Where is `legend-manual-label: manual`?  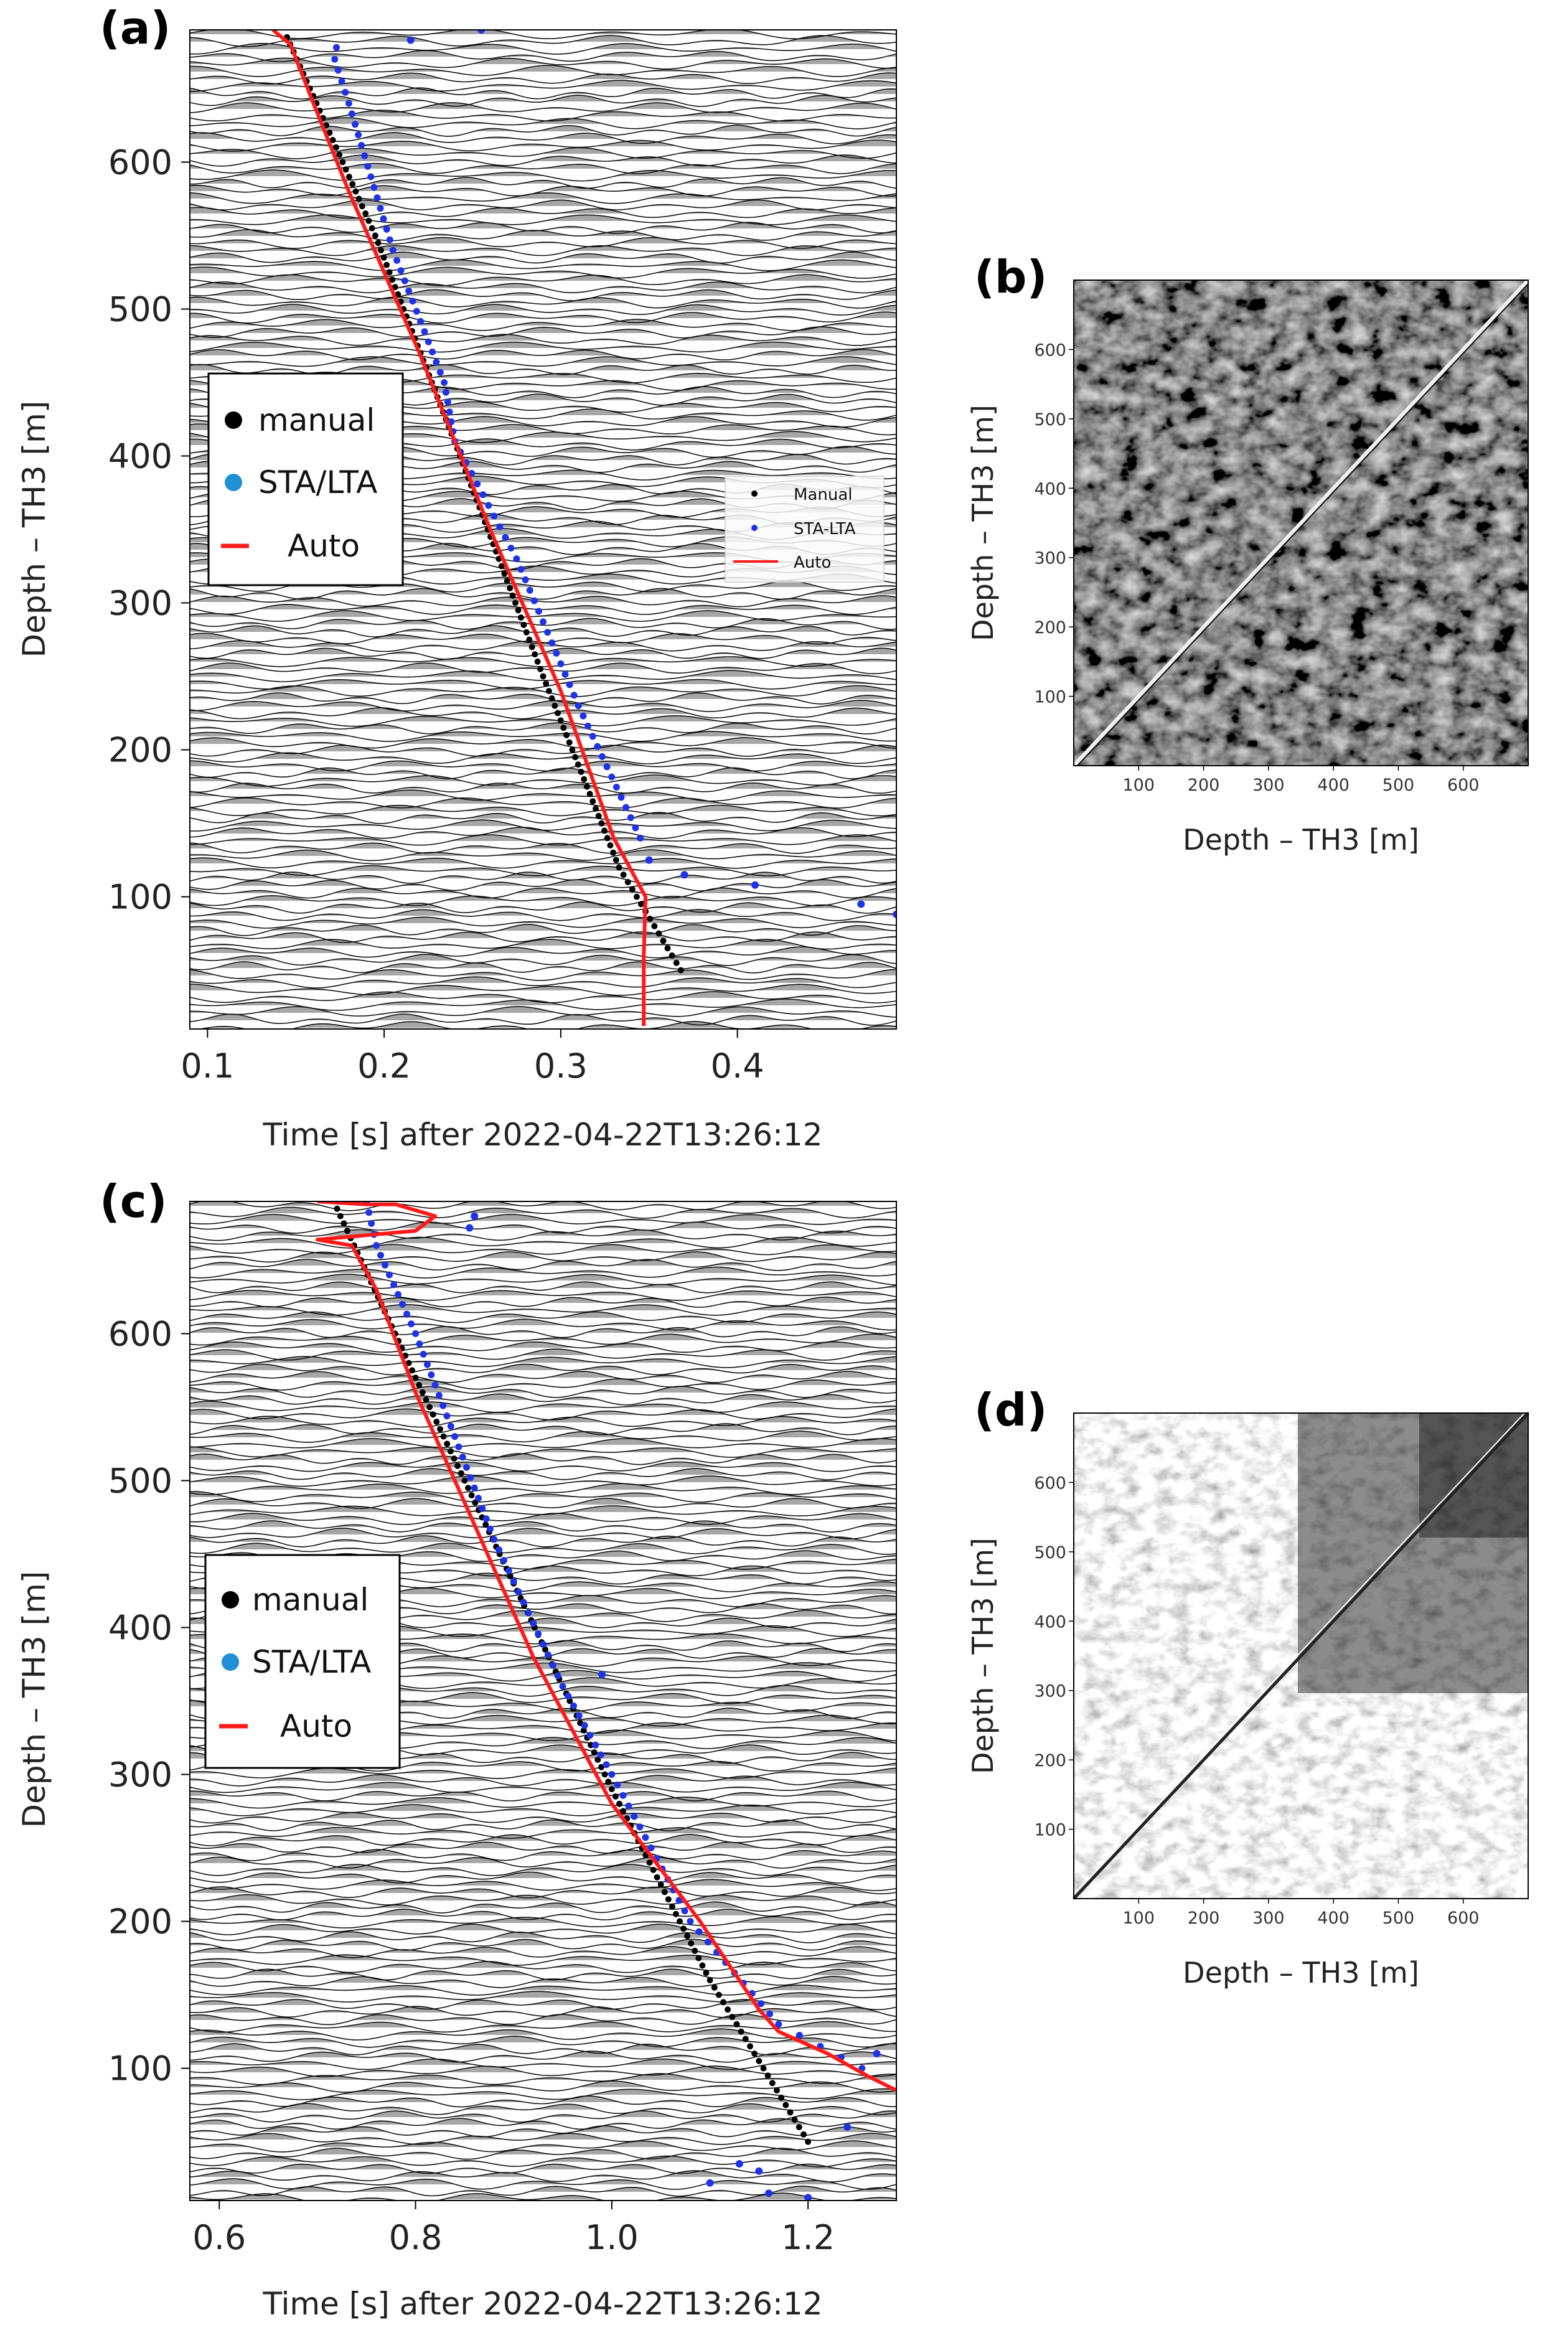
legend-manual-label: manual is located at coordinates (316, 420).